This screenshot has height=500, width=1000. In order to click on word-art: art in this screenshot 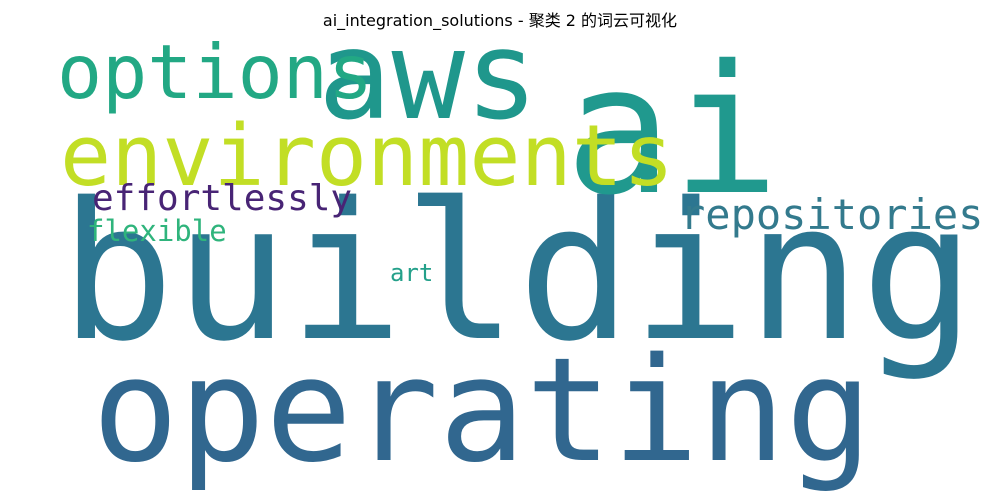, I will do `click(412, 273)`.